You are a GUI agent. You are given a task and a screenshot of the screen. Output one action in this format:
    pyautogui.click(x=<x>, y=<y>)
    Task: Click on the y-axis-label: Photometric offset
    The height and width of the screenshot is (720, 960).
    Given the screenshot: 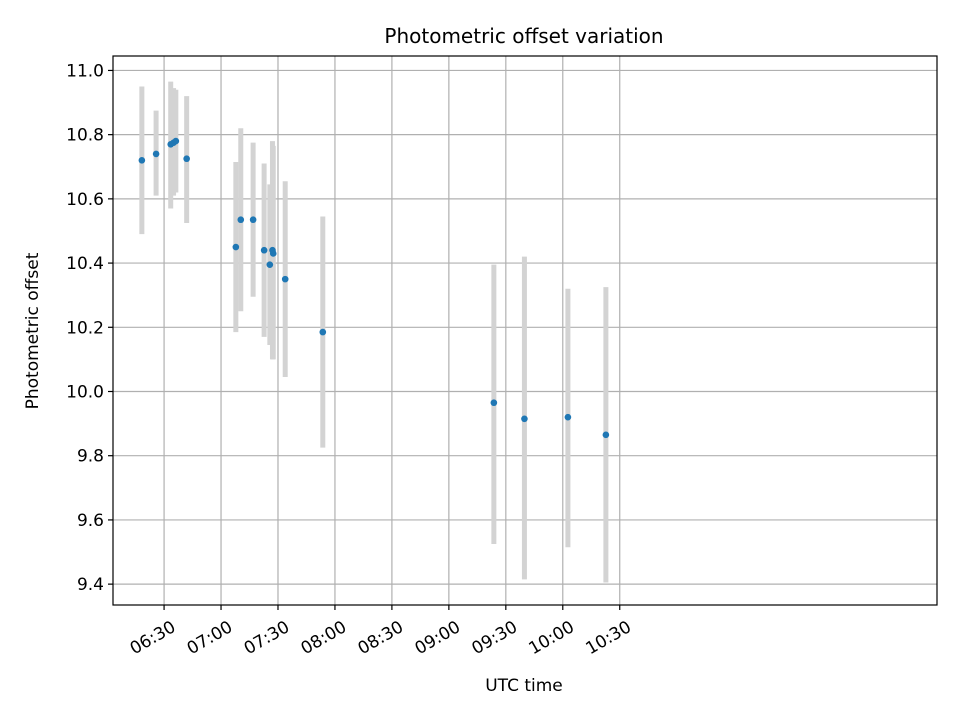 What is the action you would take?
    pyautogui.click(x=33, y=330)
    